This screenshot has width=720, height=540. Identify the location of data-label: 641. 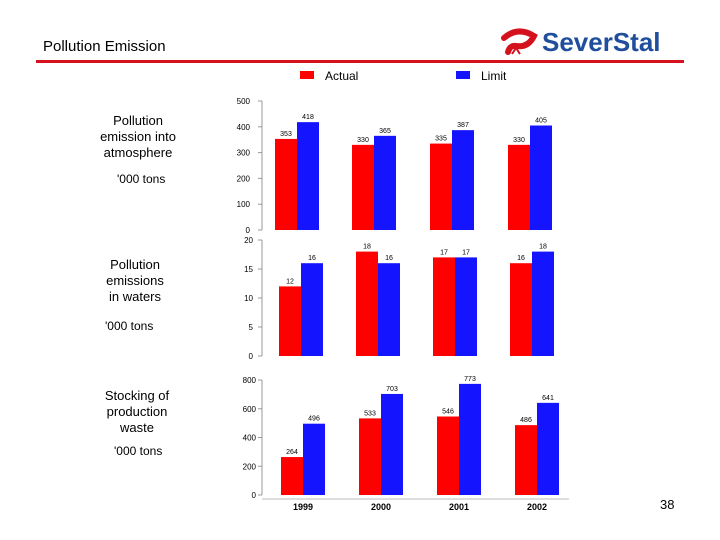
(548, 398).